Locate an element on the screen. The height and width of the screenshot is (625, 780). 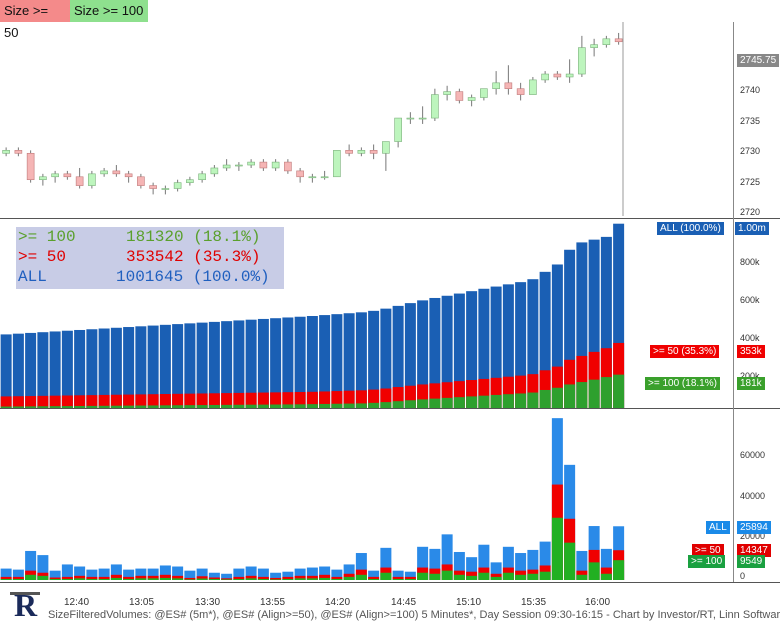
x-tick: 14:20 is located at coordinates (338, 602).